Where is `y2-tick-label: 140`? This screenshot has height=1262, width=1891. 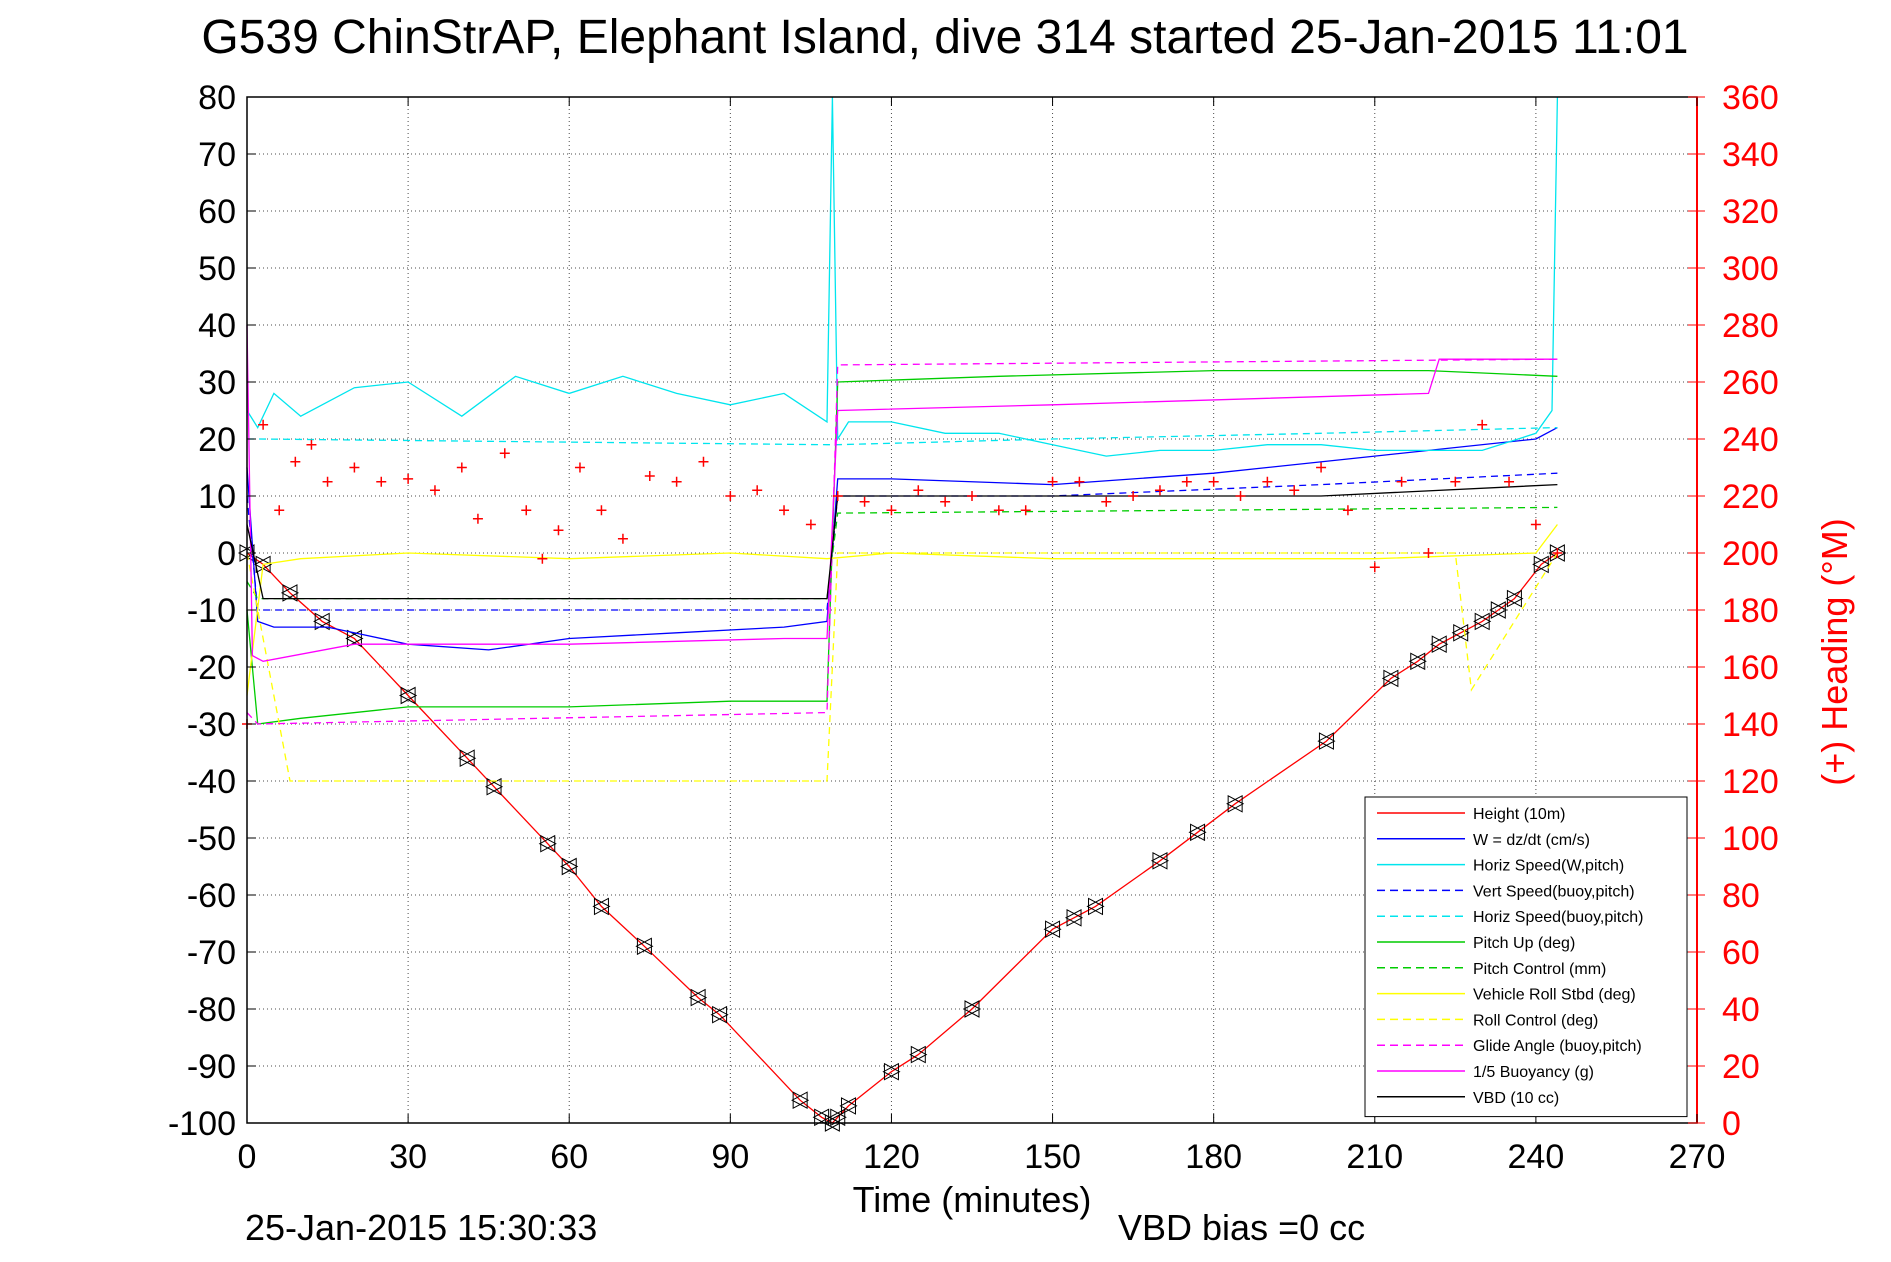
y2-tick-label: 140 is located at coordinates (1750, 725).